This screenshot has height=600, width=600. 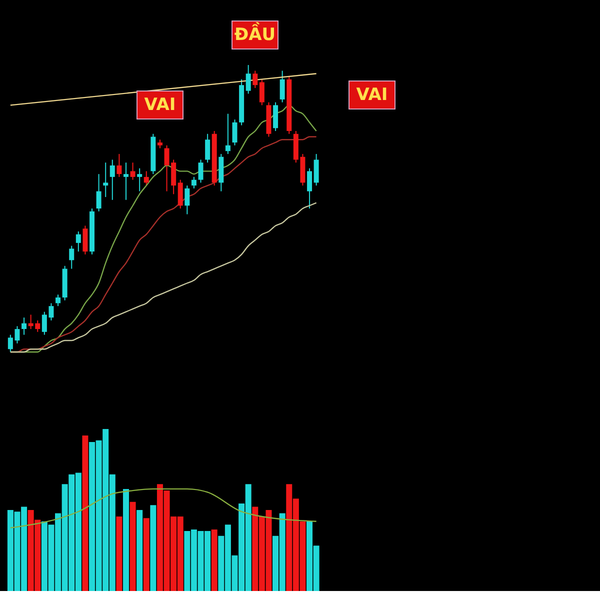 What do you see at coordinates (160, 105) in the screenshot?
I see `annotation: VAI` at bounding box center [160, 105].